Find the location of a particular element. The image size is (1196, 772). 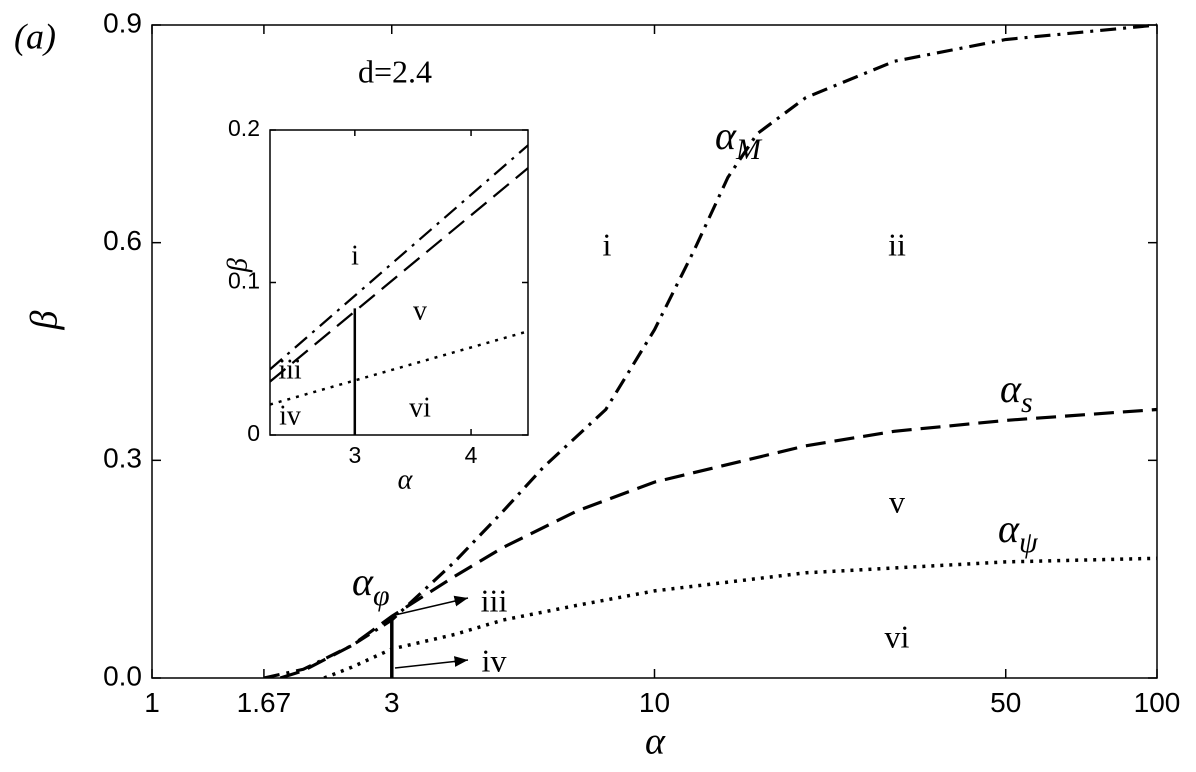

x-tick-label: 50 is located at coordinates (1005, 702).